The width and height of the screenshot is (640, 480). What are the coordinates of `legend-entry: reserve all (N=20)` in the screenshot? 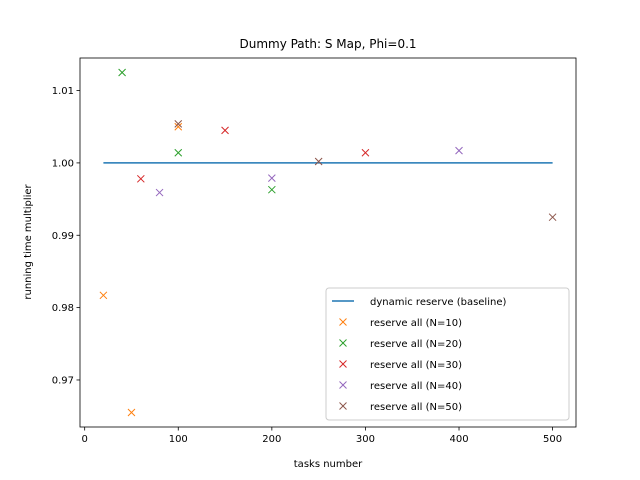 It's located at (400, 344).